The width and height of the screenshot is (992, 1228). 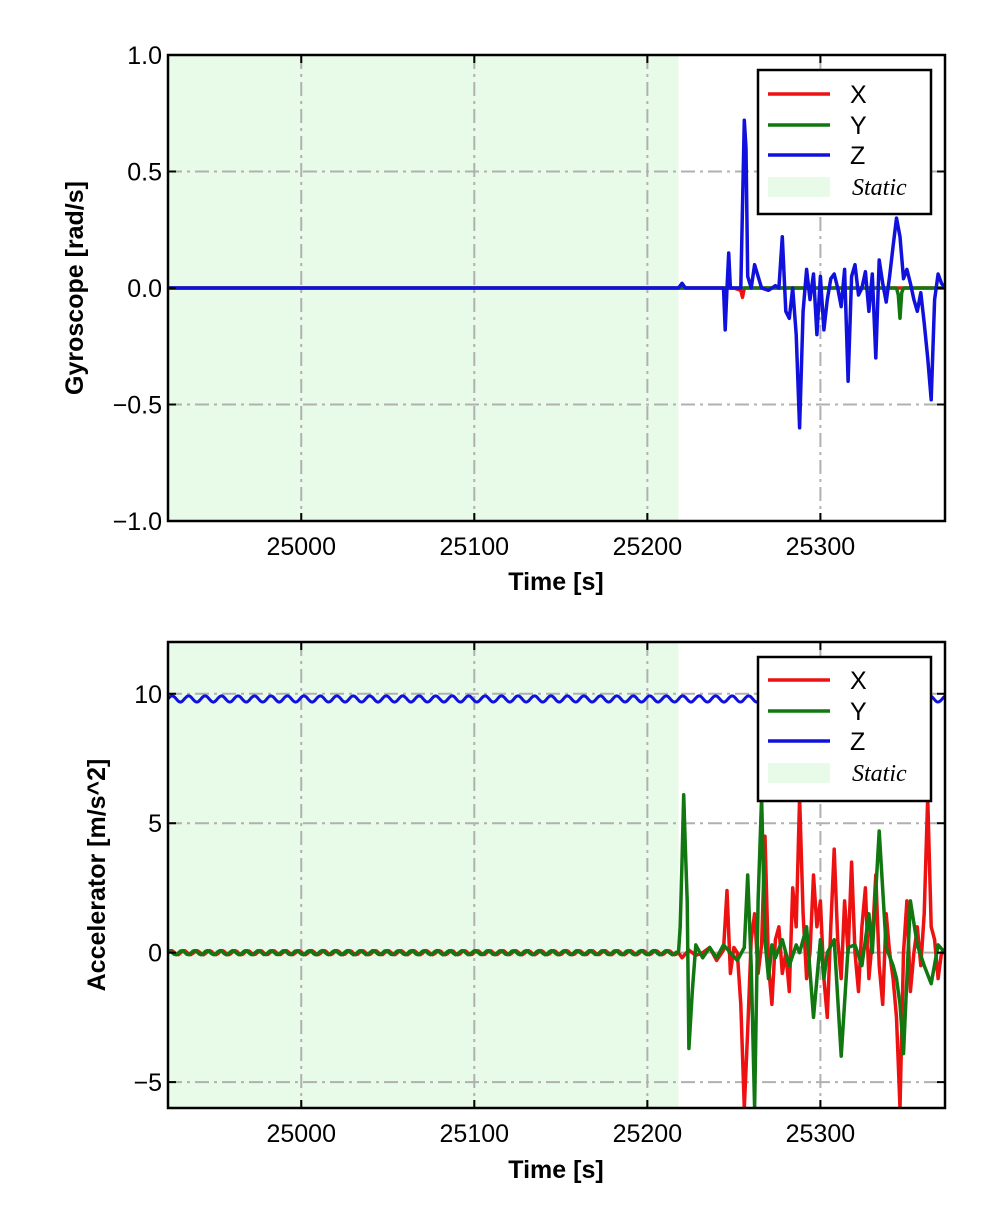 What do you see at coordinates (148, 695) in the screenshot?
I see `accelerator-y-tick-label-3: 10` at bounding box center [148, 695].